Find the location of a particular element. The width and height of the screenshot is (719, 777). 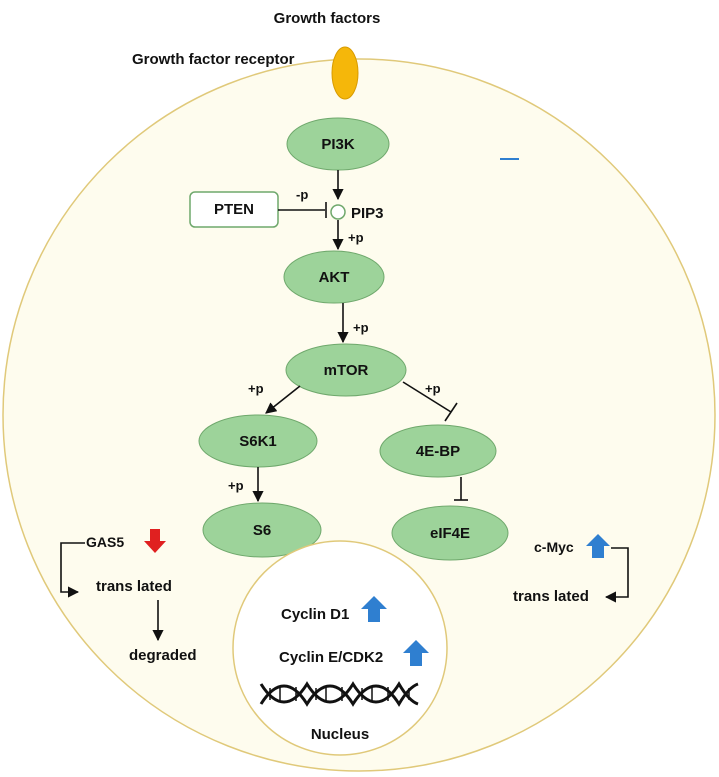

node-pip3: PIP3 is located at coordinates (357, 213).